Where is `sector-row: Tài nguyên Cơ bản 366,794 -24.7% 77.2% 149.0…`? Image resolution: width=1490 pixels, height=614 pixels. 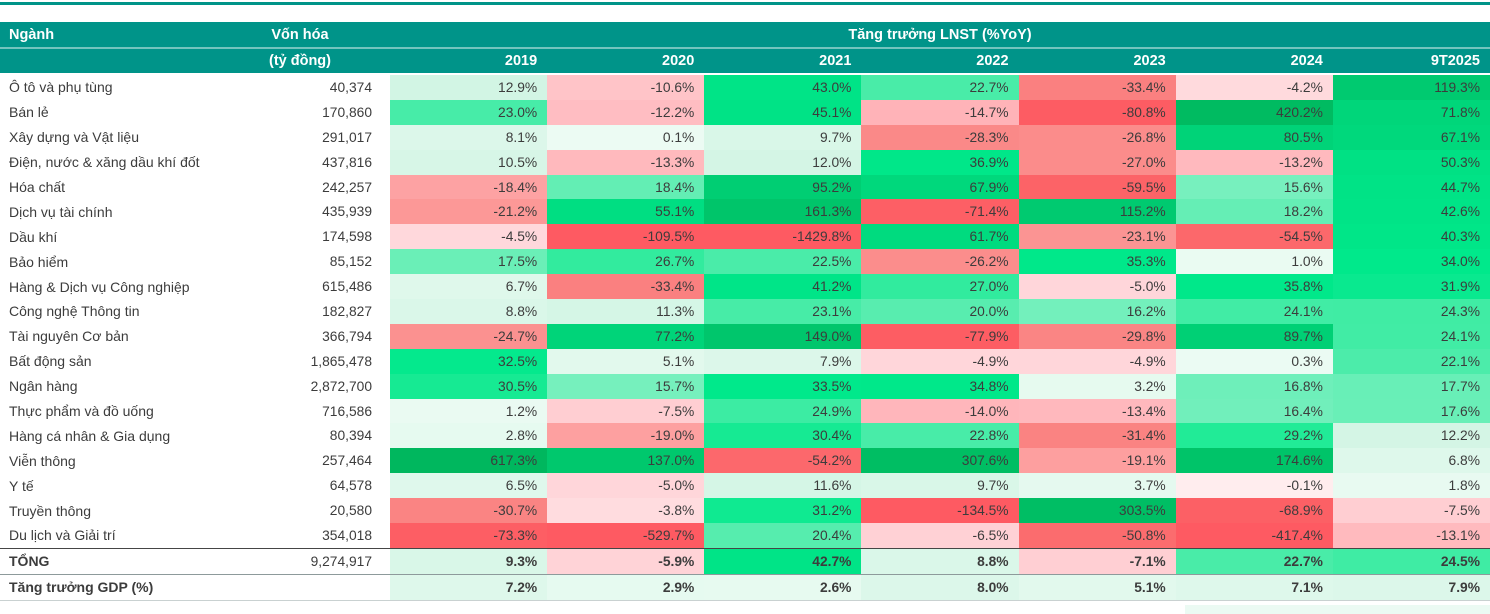
sector-row: Tài nguyên Cơ bản 366,794 -24.7% 77.2% 149.0… is located at coordinates (745, 336).